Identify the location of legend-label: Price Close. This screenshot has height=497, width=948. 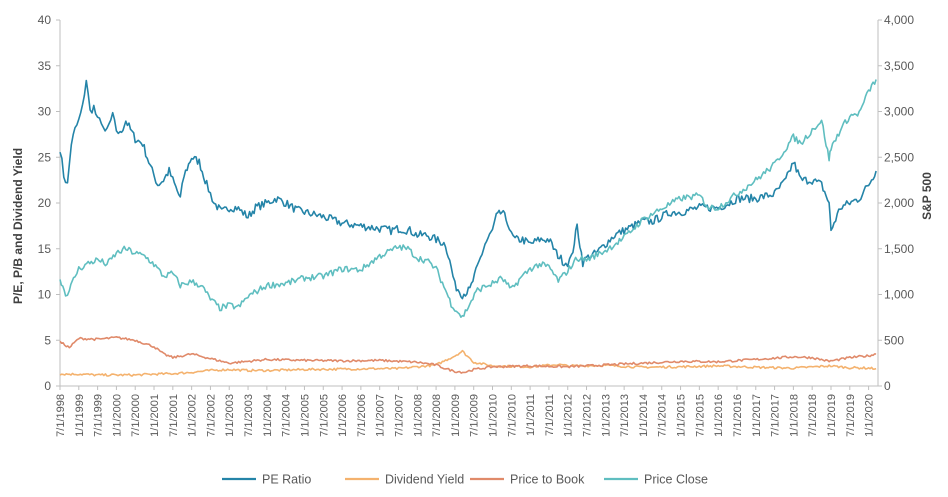
(676, 480).